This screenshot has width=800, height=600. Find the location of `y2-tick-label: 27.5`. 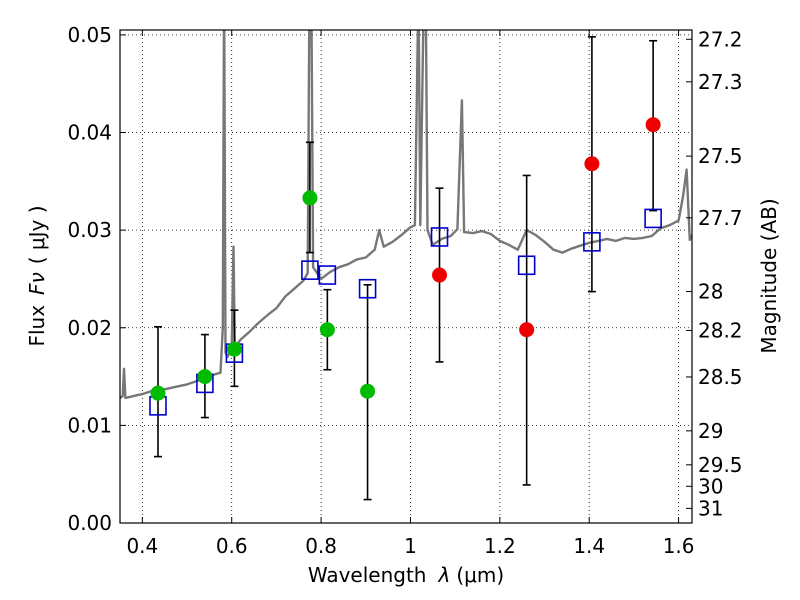

y2-tick-label: 27.5 is located at coordinates (720, 156).